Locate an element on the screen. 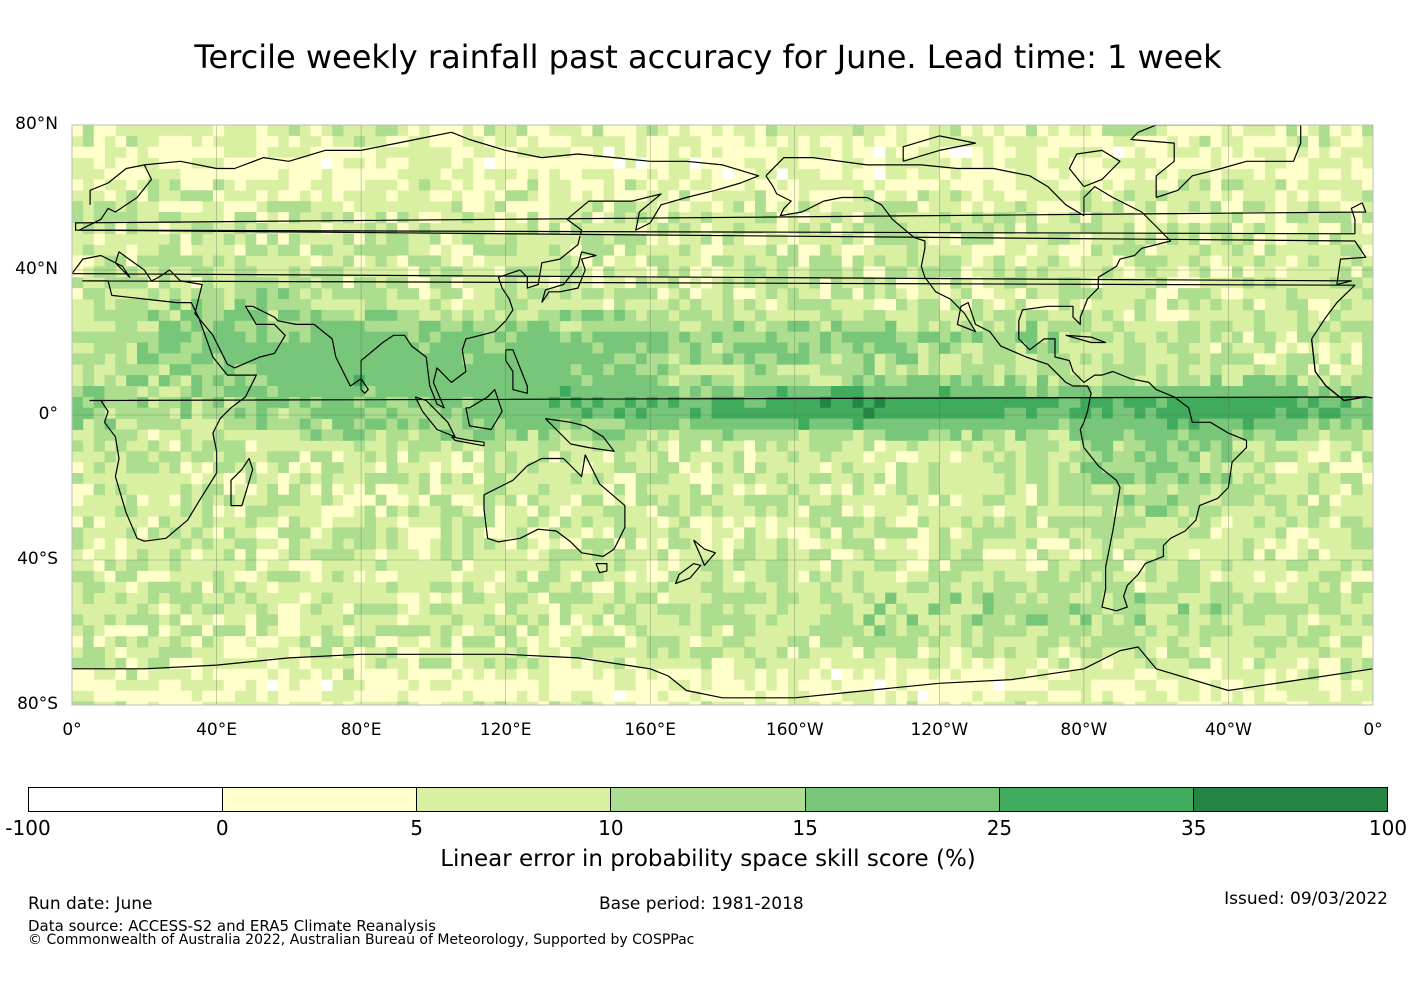  coast-africa-wrap is located at coordinates (1342, 370).